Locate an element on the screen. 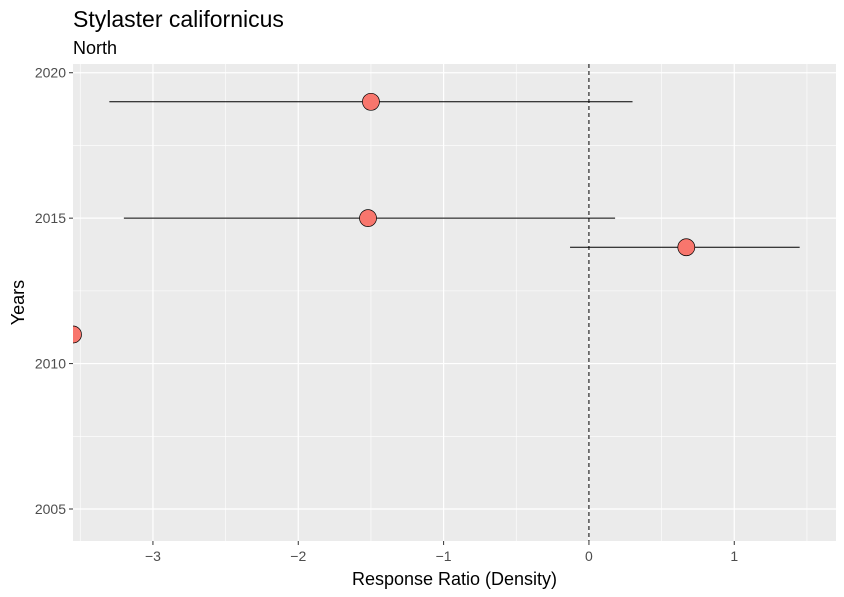 The height and width of the screenshot is (597, 844). y-axis-title: Years is located at coordinates (18, 302).